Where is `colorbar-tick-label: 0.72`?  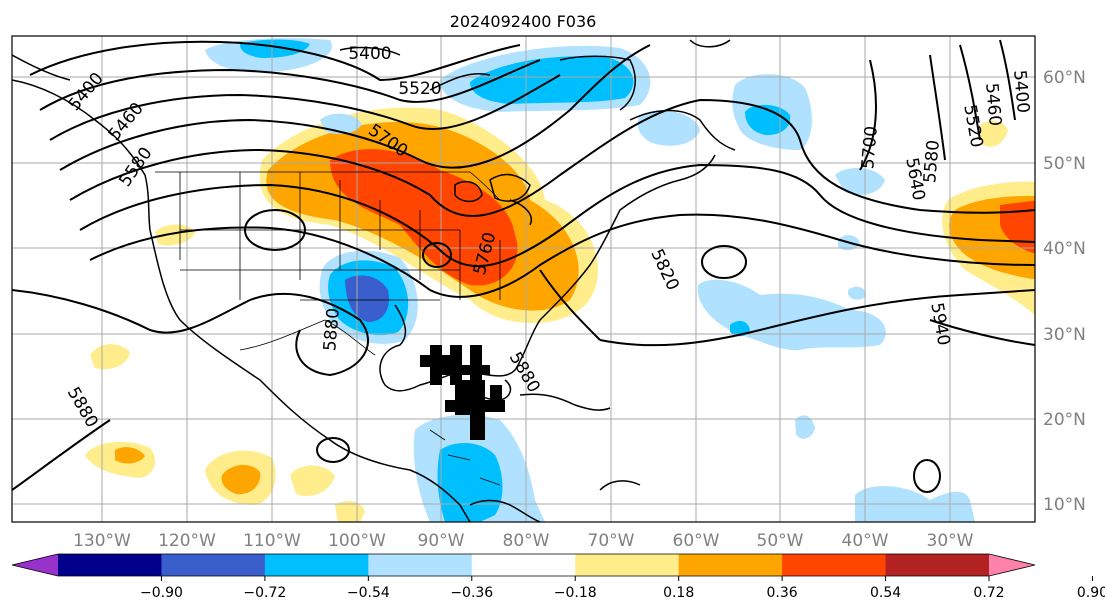
colorbar-tick-label: 0.72 is located at coordinates (988, 593).